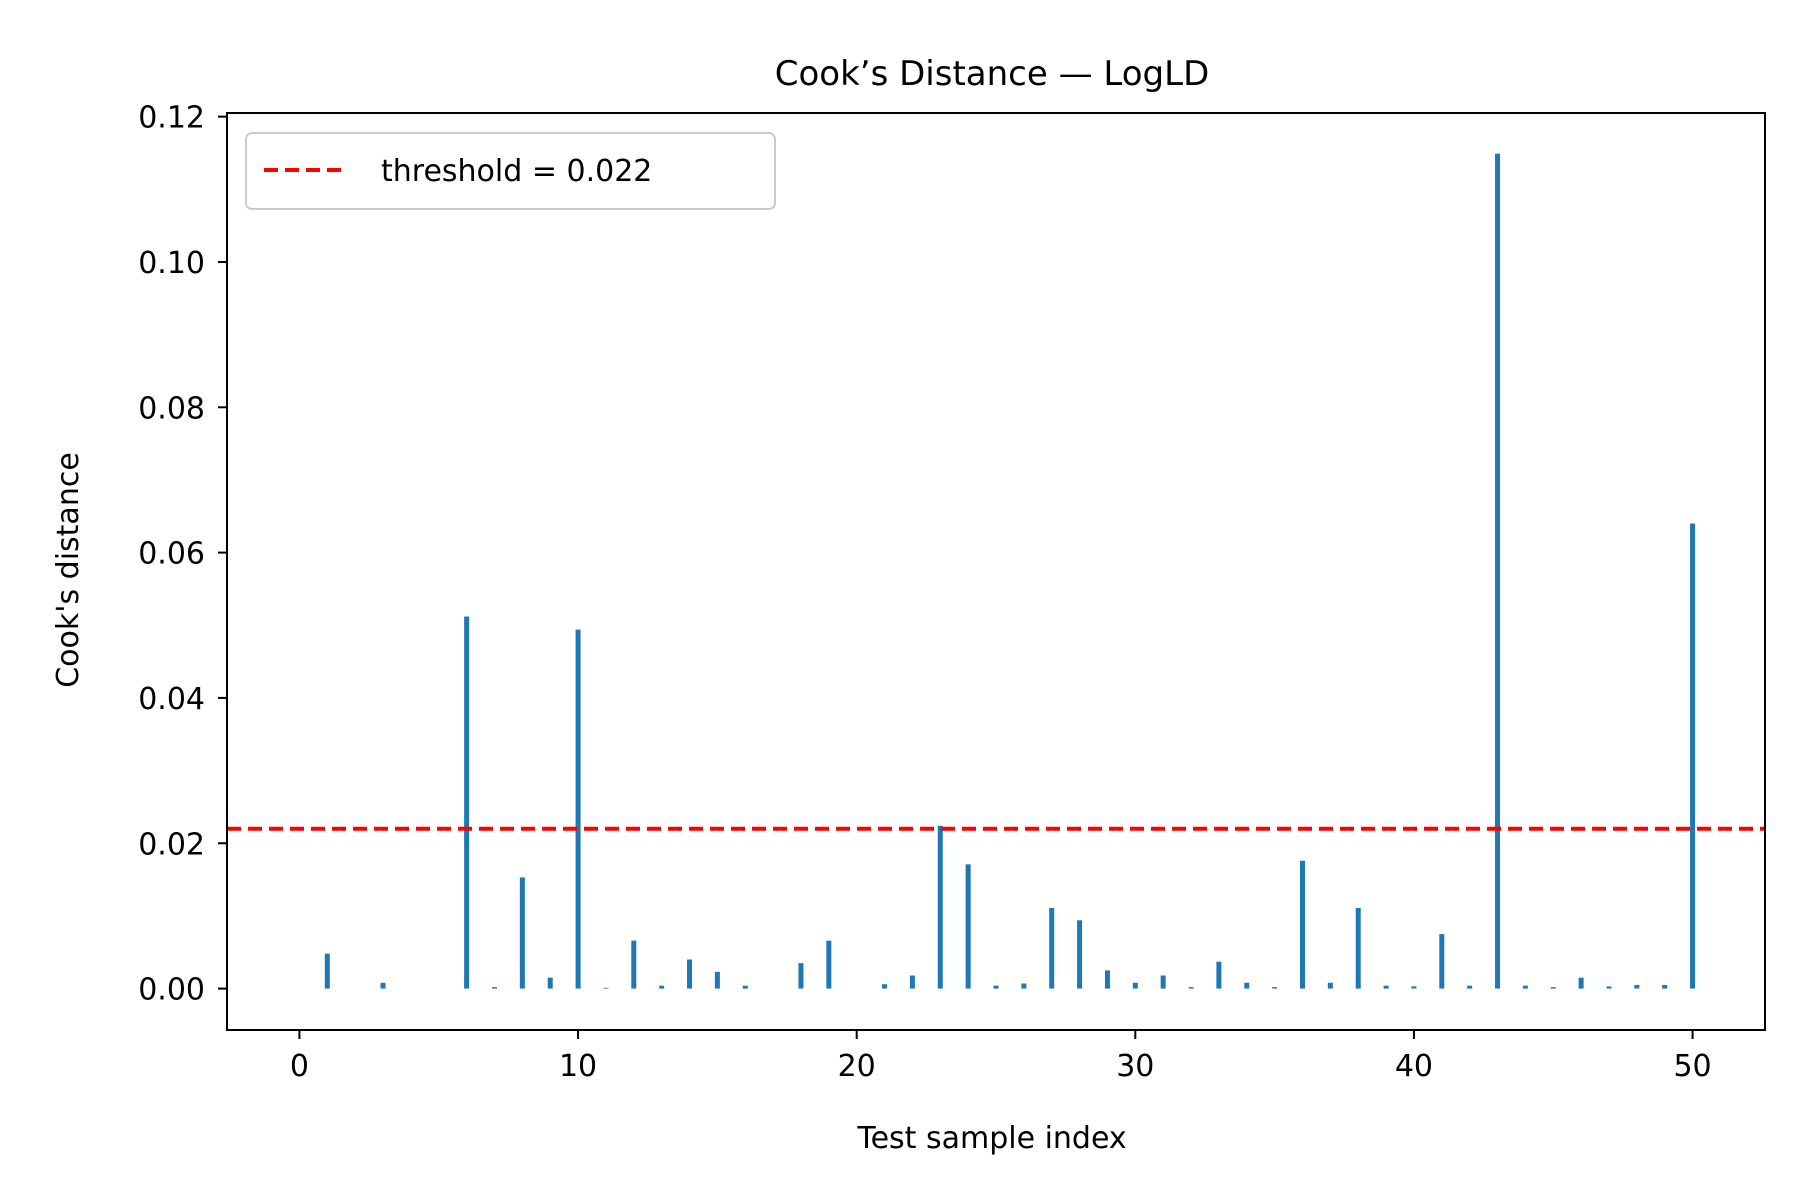 The width and height of the screenshot is (1800, 1204). What do you see at coordinates (516, 171) in the screenshot?
I see `legend-threshold-label: threshold = 0.022` at bounding box center [516, 171].